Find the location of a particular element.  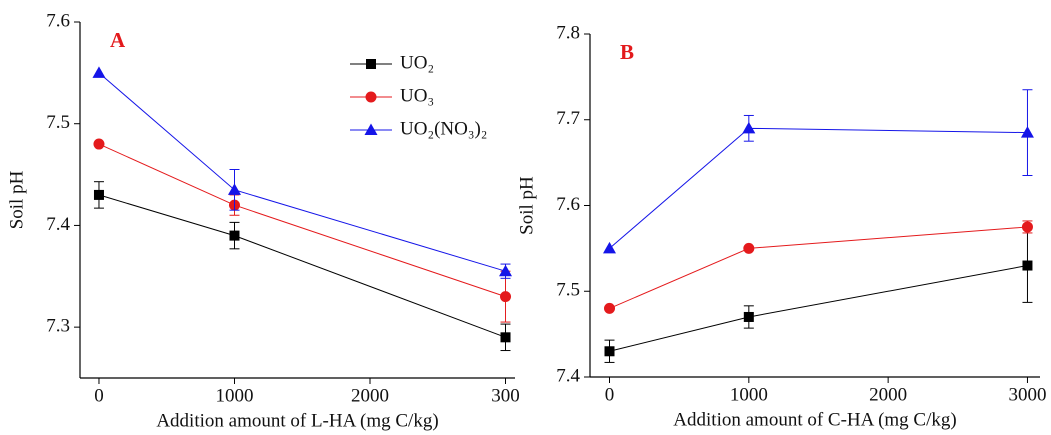

legend-label: UO₂(NO₃)₂ is located at coordinates (443, 128).